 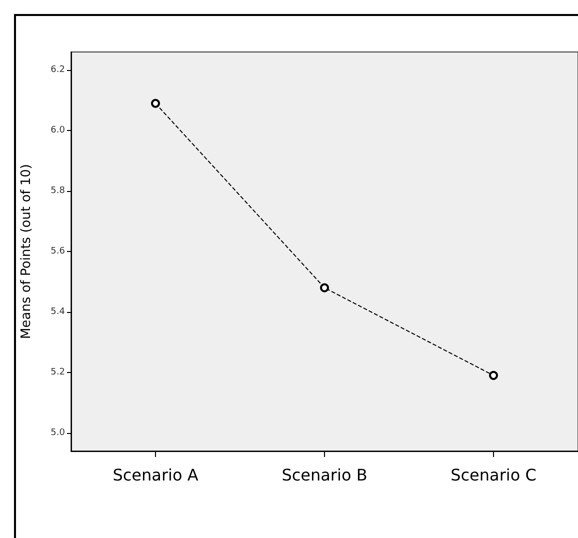 What do you see at coordinates (57, 372) in the screenshot?
I see `y-tick-label: 5.2` at bounding box center [57, 372].